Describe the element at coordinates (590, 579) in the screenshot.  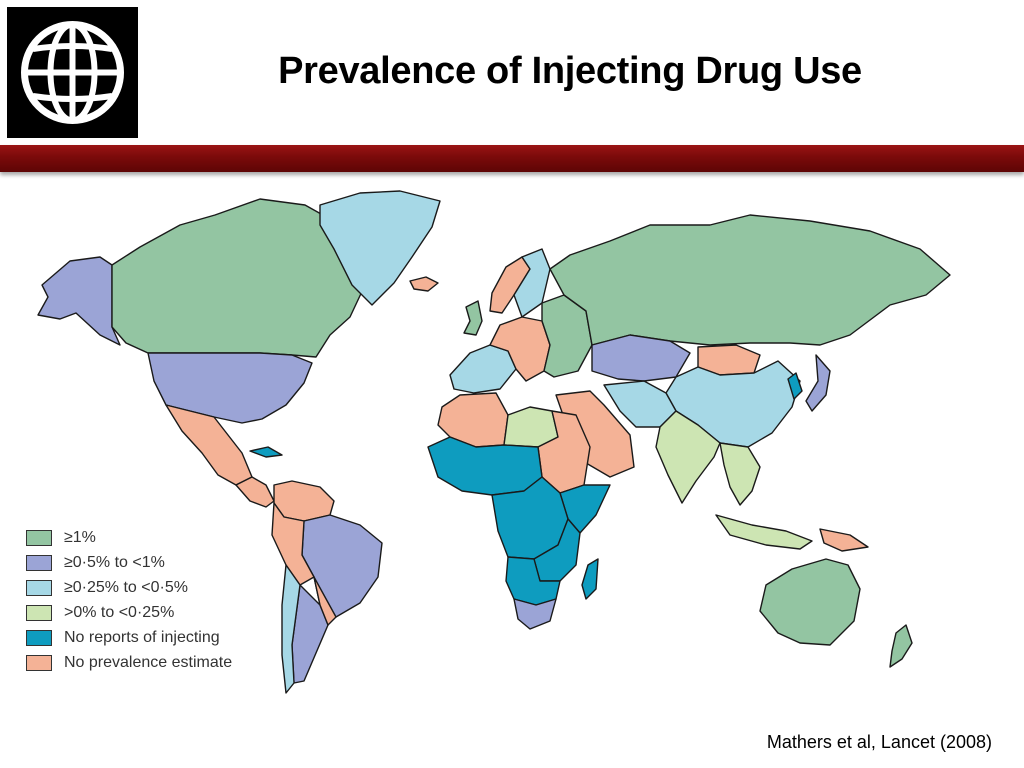
I see `region-madagascar` at that location.